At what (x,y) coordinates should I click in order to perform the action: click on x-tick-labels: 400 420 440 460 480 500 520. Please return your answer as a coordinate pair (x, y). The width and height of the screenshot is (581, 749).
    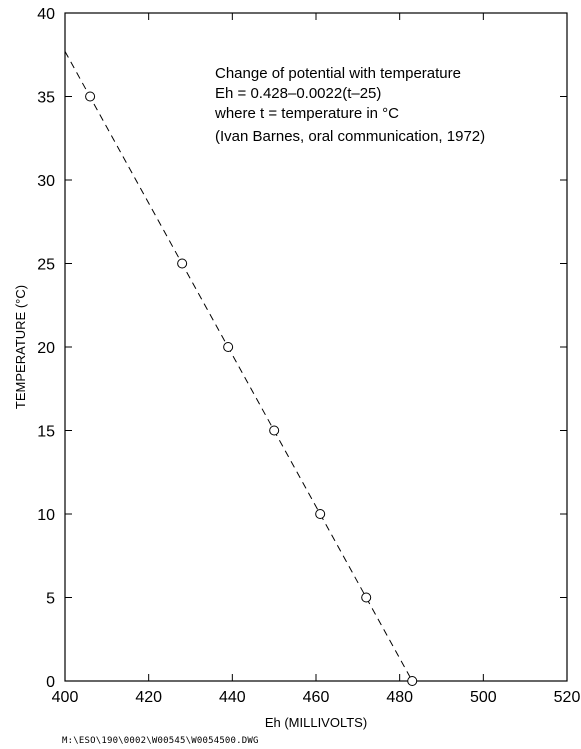
    Looking at the image, I should click on (316, 697).